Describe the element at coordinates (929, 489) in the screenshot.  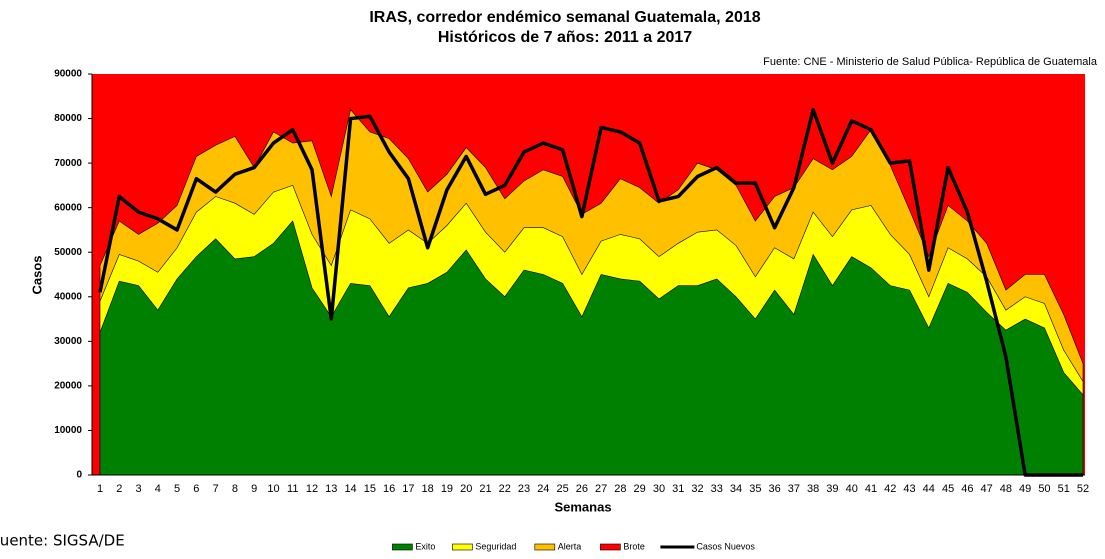
I see `x-tick-label: 44` at that location.